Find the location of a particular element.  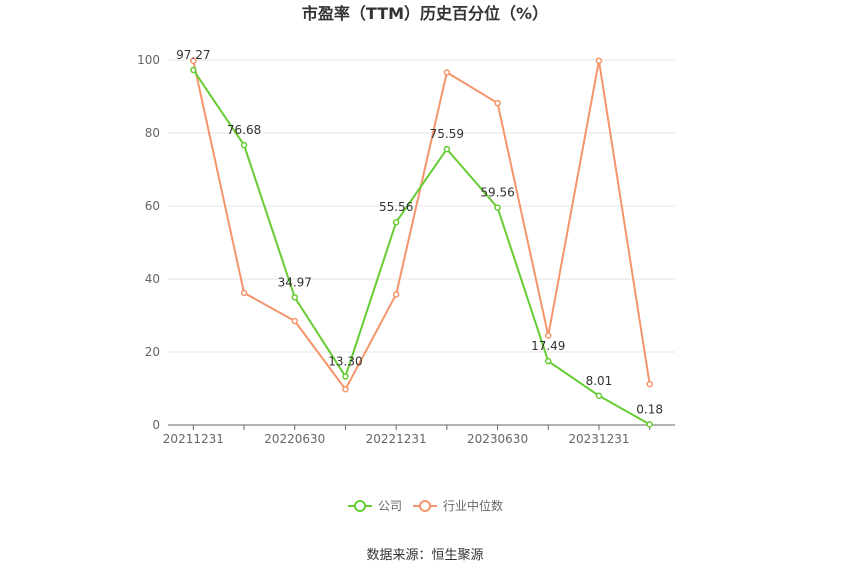

legend: 公司 行业中位数 is located at coordinates (425, 505).